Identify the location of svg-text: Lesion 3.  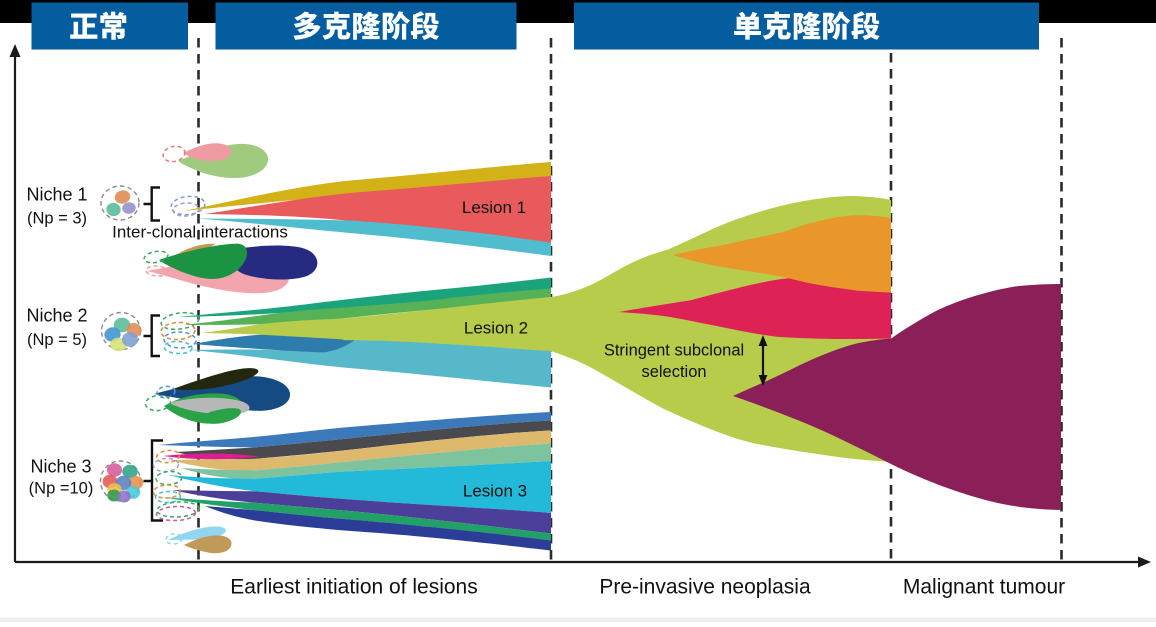
(495, 491).